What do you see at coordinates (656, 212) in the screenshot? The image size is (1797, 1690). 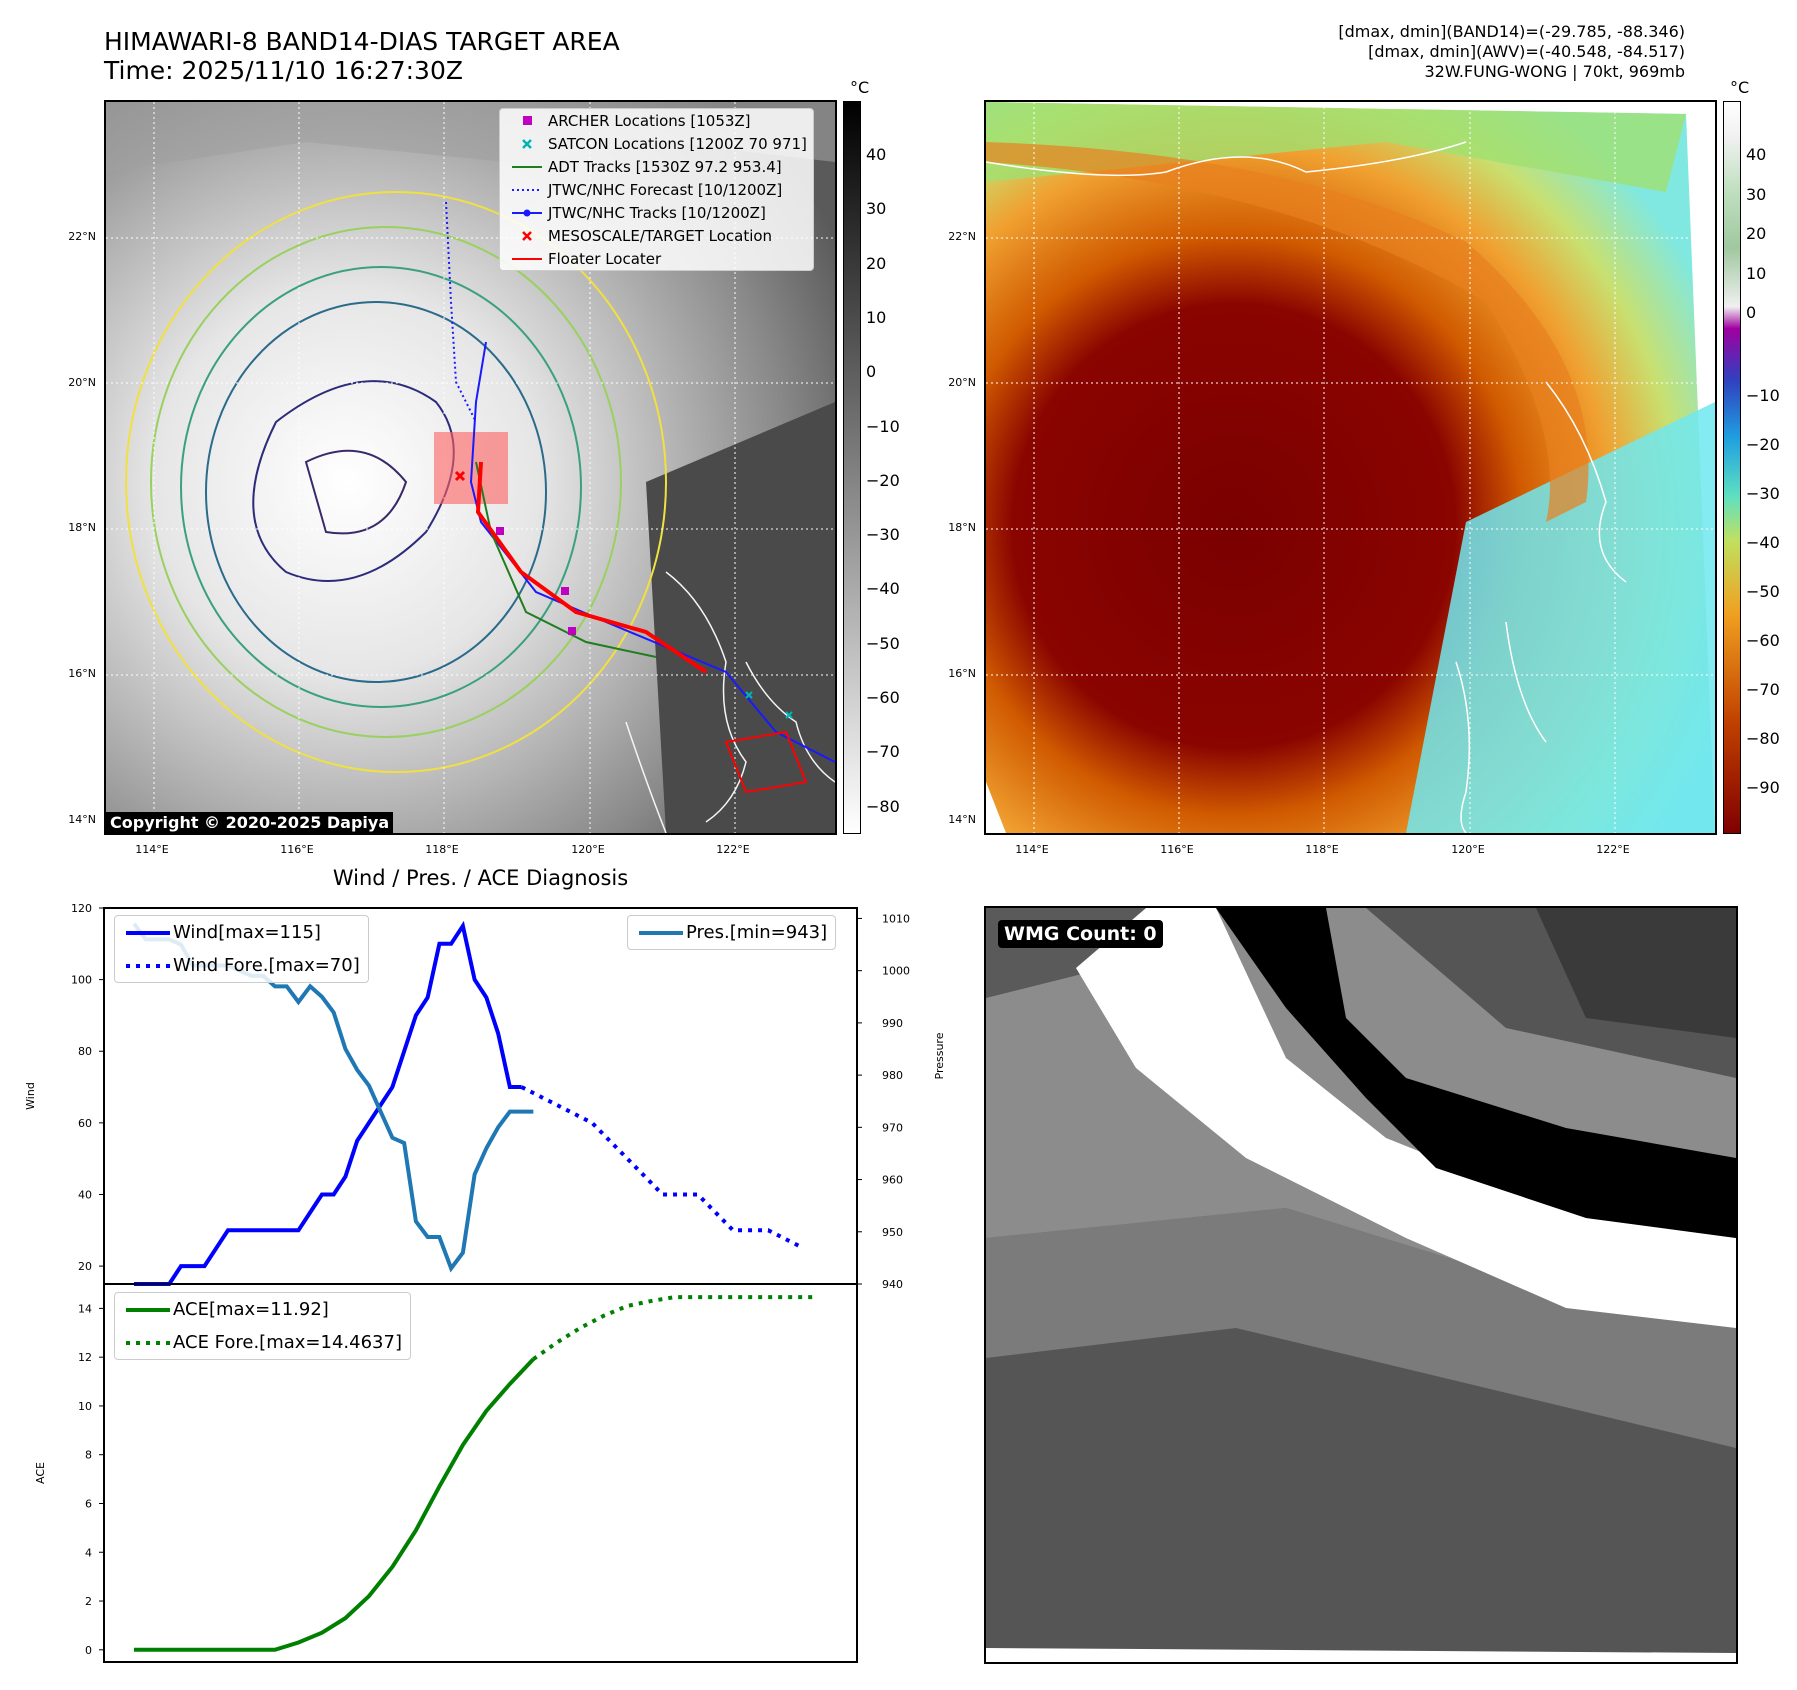 I see `legend-entry: JTWC/NHC Tracks [10/1200Z]` at bounding box center [656, 212].